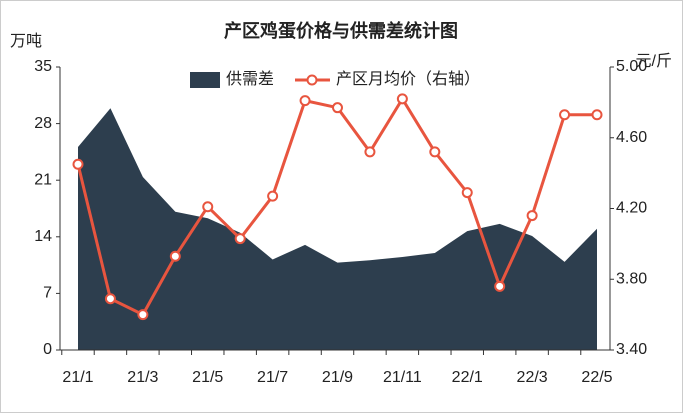  Describe the element at coordinates (631, 66) in the screenshot. I see `y2-tick-label: 5.00` at that location.